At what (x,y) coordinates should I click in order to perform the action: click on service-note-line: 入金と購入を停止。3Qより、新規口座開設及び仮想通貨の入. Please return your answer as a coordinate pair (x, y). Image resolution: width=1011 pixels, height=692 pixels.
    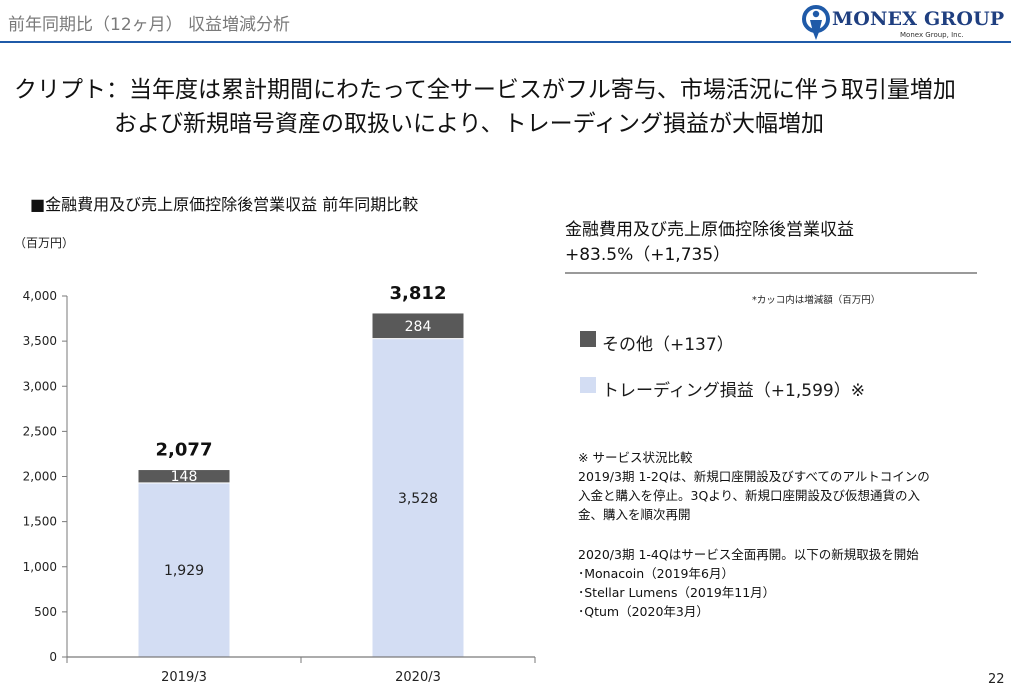
    Looking at the image, I should click on (749, 495).